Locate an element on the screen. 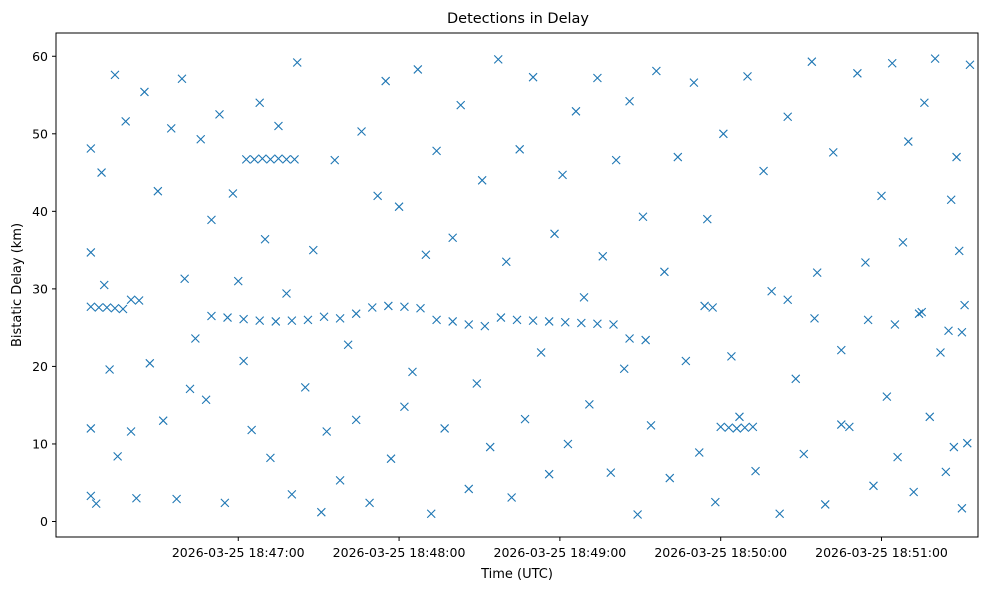 Image resolution: width=989 pixels, height=590 pixels. x-tick-label: 2026-03-25 18:47:00 is located at coordinates (238, 552).